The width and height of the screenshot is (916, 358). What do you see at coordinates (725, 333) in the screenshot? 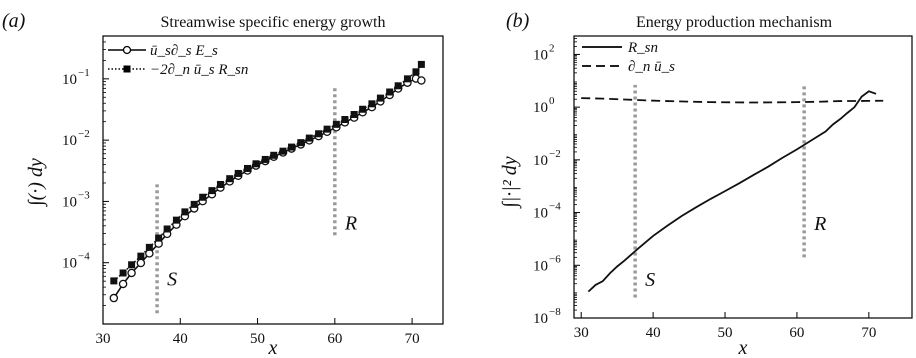
I see `x-tick-label-b-2: 50` at bounding box center [725, 333].